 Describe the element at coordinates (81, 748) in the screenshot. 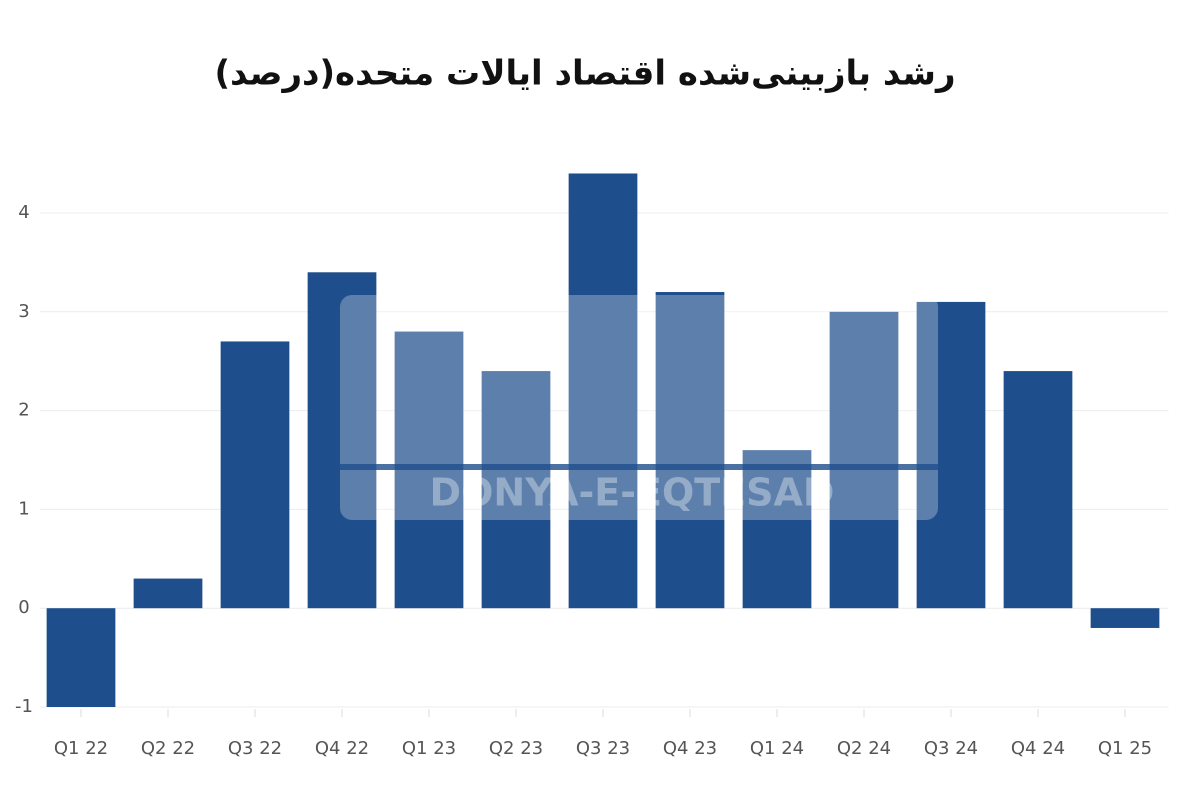

I see `x-tick-label: Q1 22` at that location.